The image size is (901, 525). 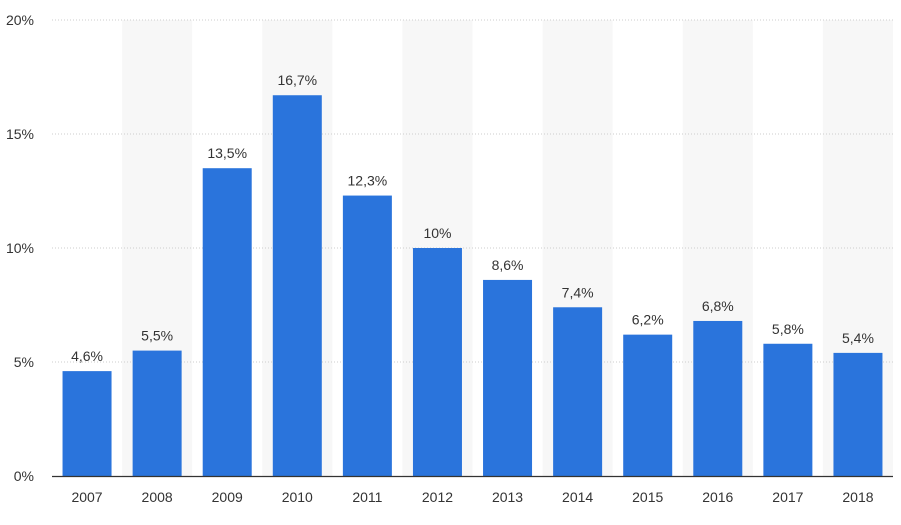 What do you see at coordinates (858, 414) in the screenshot?
I see `bar-2018` at bounding box center [858, 414].